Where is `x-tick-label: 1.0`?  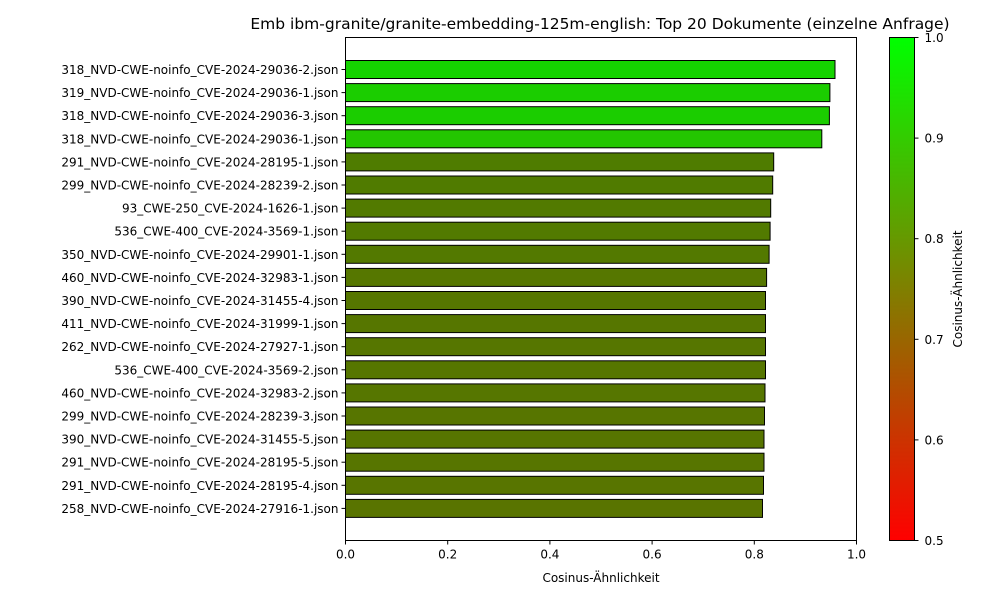 x-tick-label: 1.0 is located at coordinates (856, 555).